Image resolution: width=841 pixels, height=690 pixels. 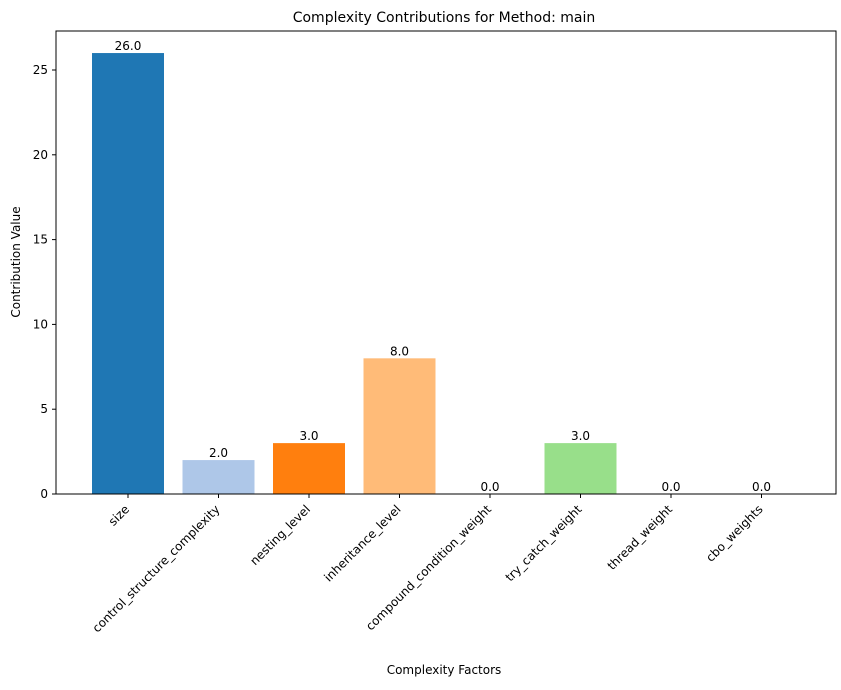 I want to click on data-label: 26.0, so click(x=128, y=46).